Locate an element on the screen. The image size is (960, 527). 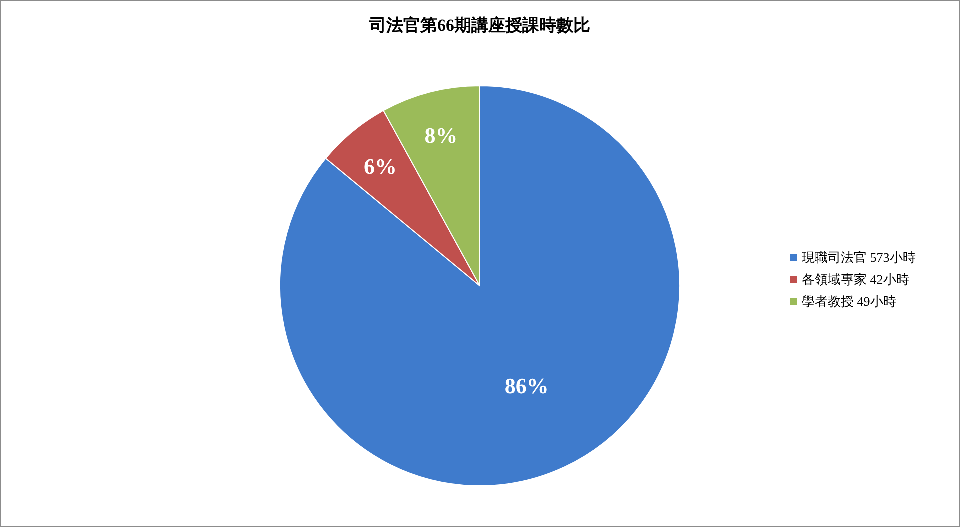
legend-label: 各領域專家 42小時 is located at coordinates (856, 279).